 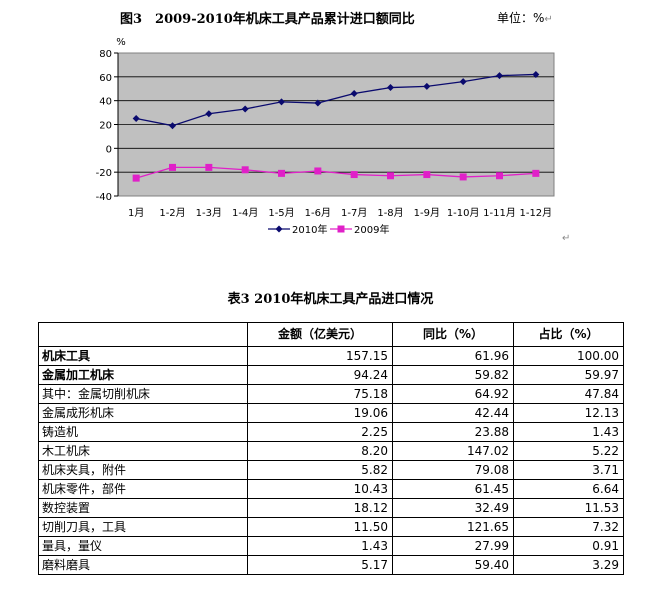 I want to click on x-tick-label: 1-4月, so click(x=245, y=213).